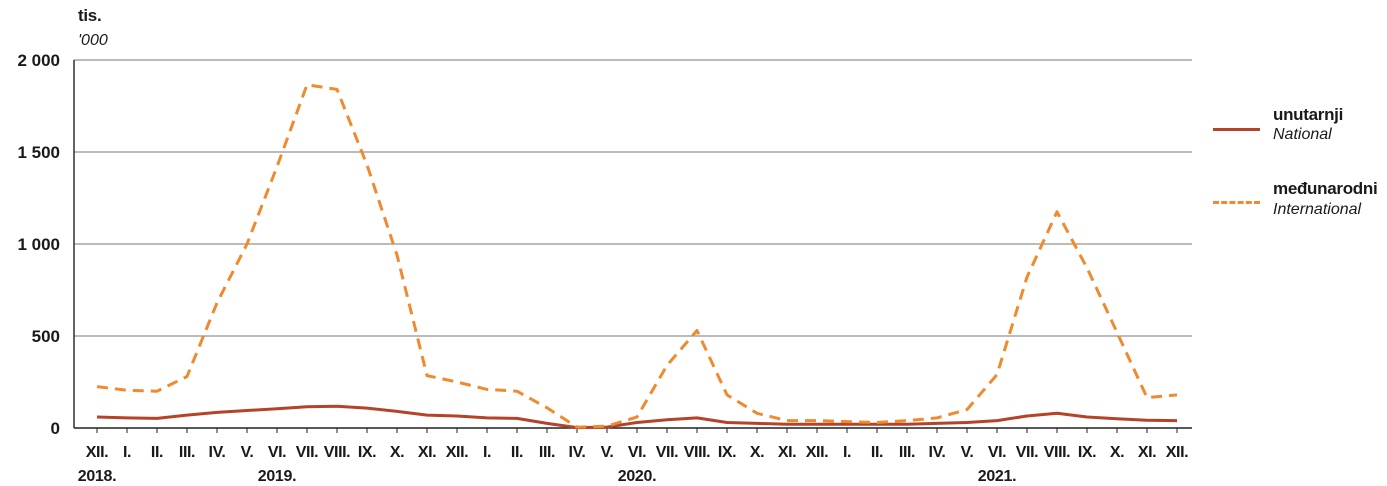  What do you see at coordinates (757, 452) in the screenshot?
I see `x-tick-label-22: X.` at bounding box center [757, 452].